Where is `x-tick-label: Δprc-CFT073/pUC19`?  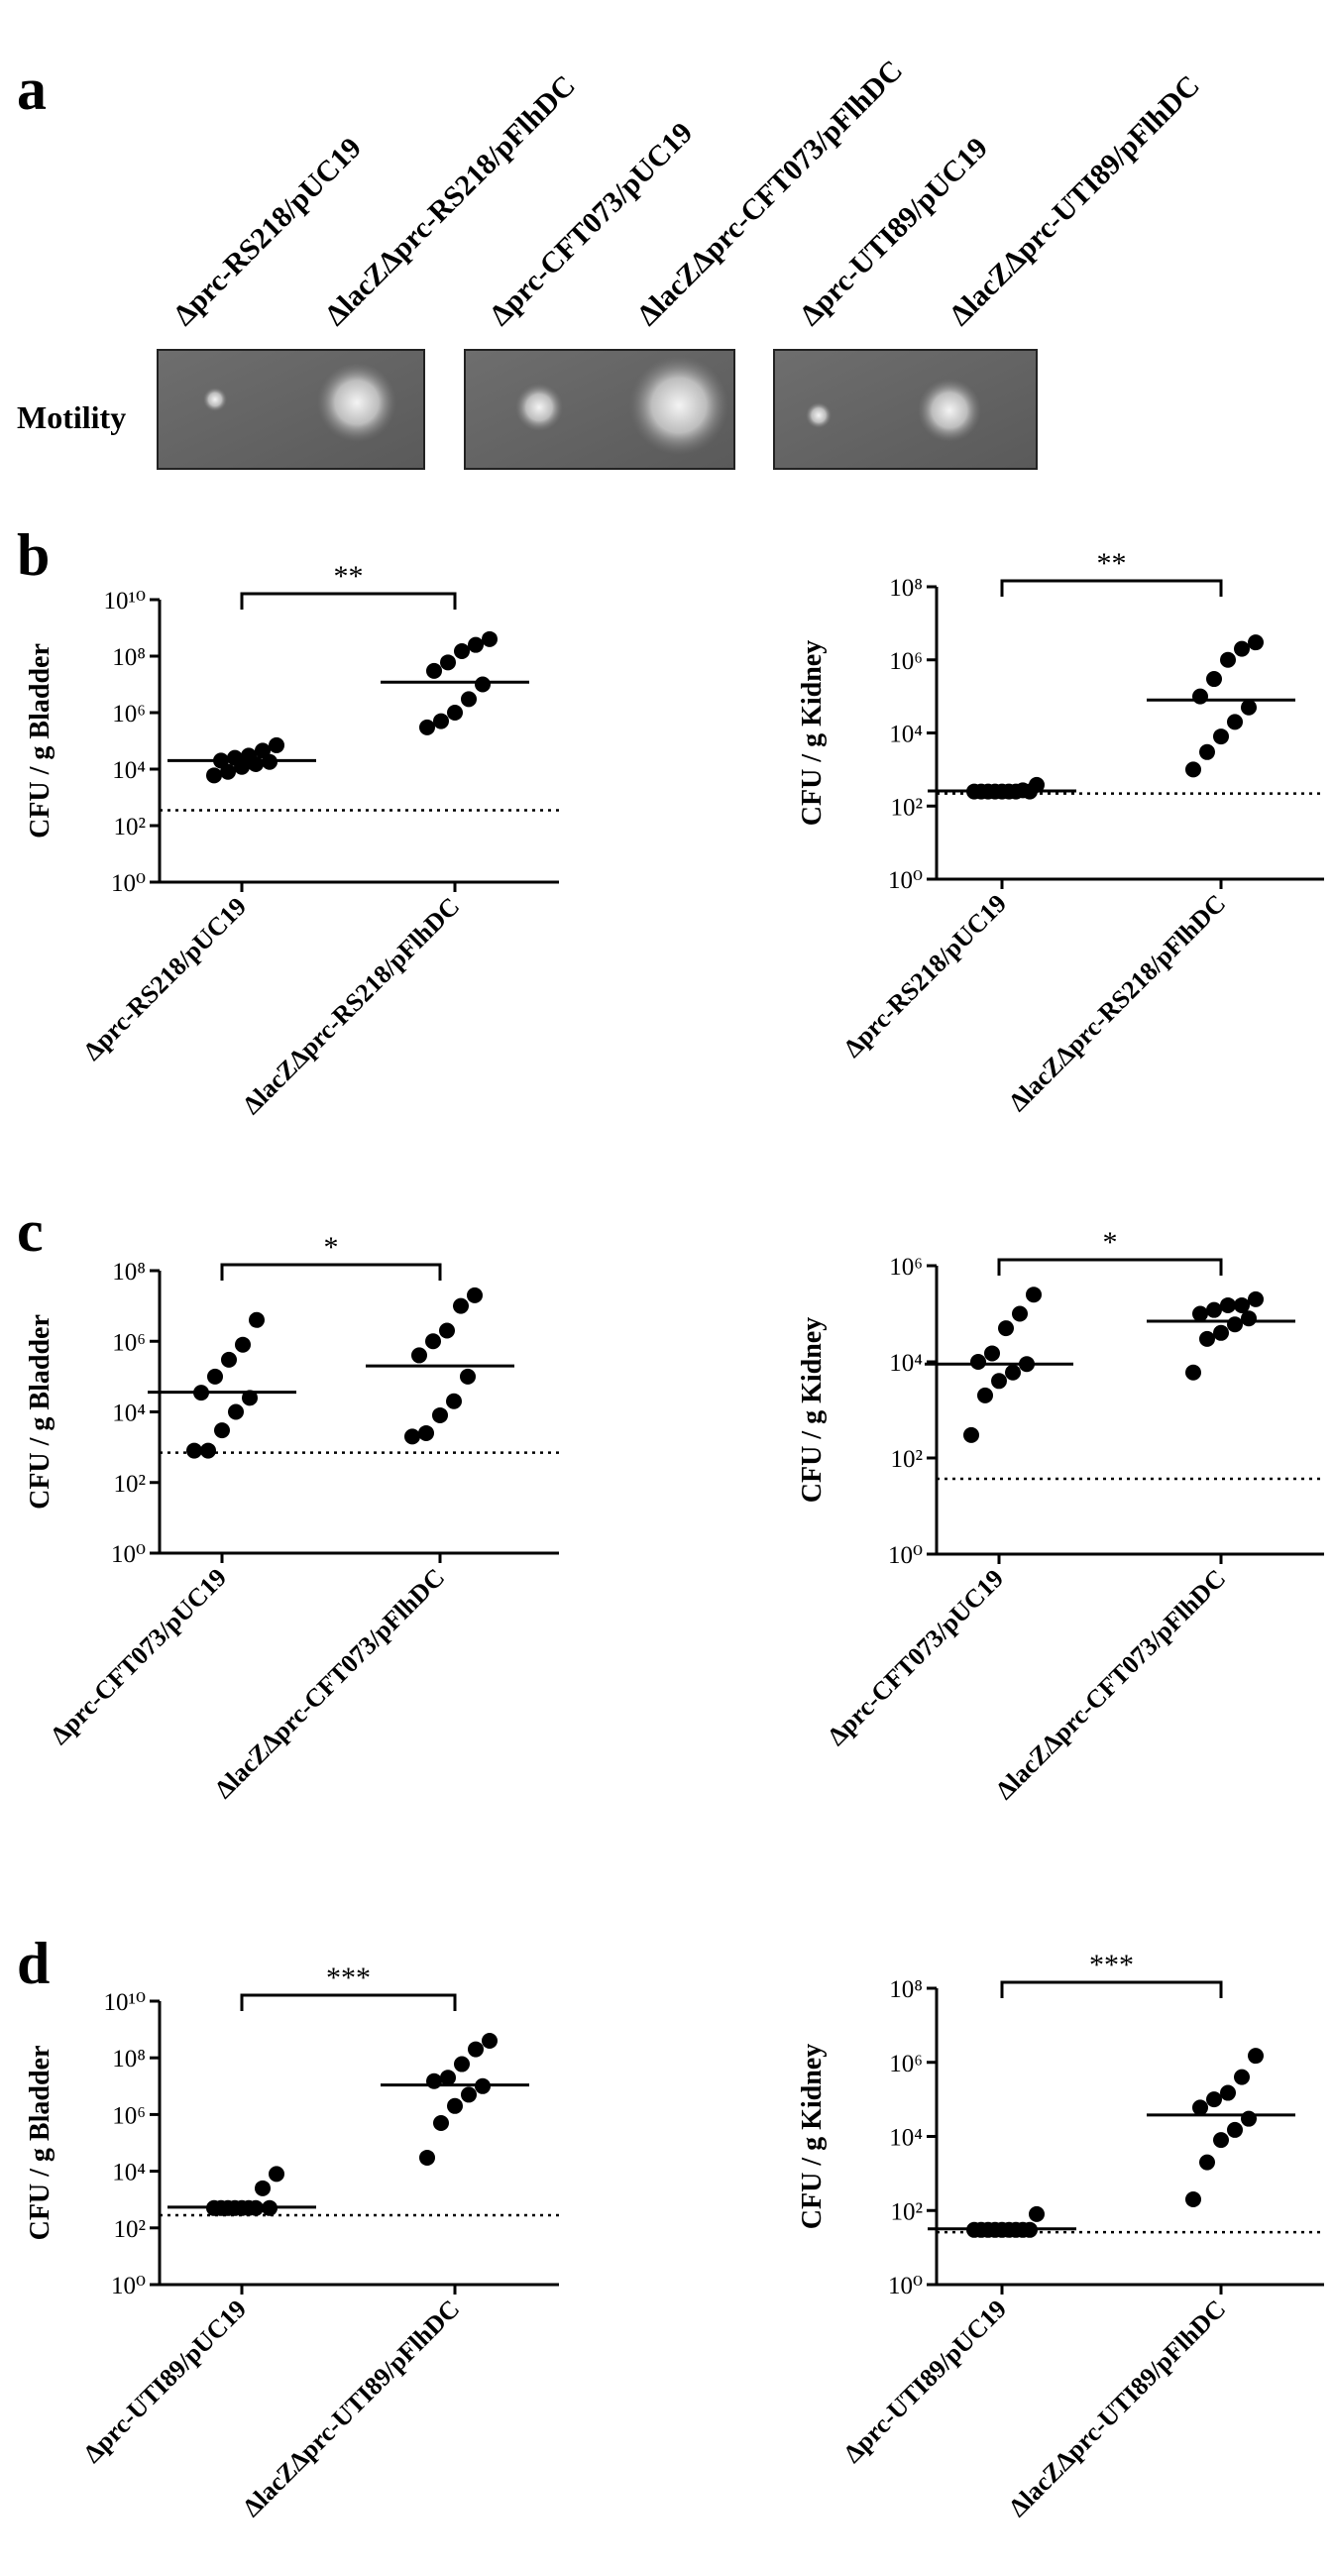
x-tick-label: Δprc-CFT073/pUC19 is located at coordinates (915, 1657).